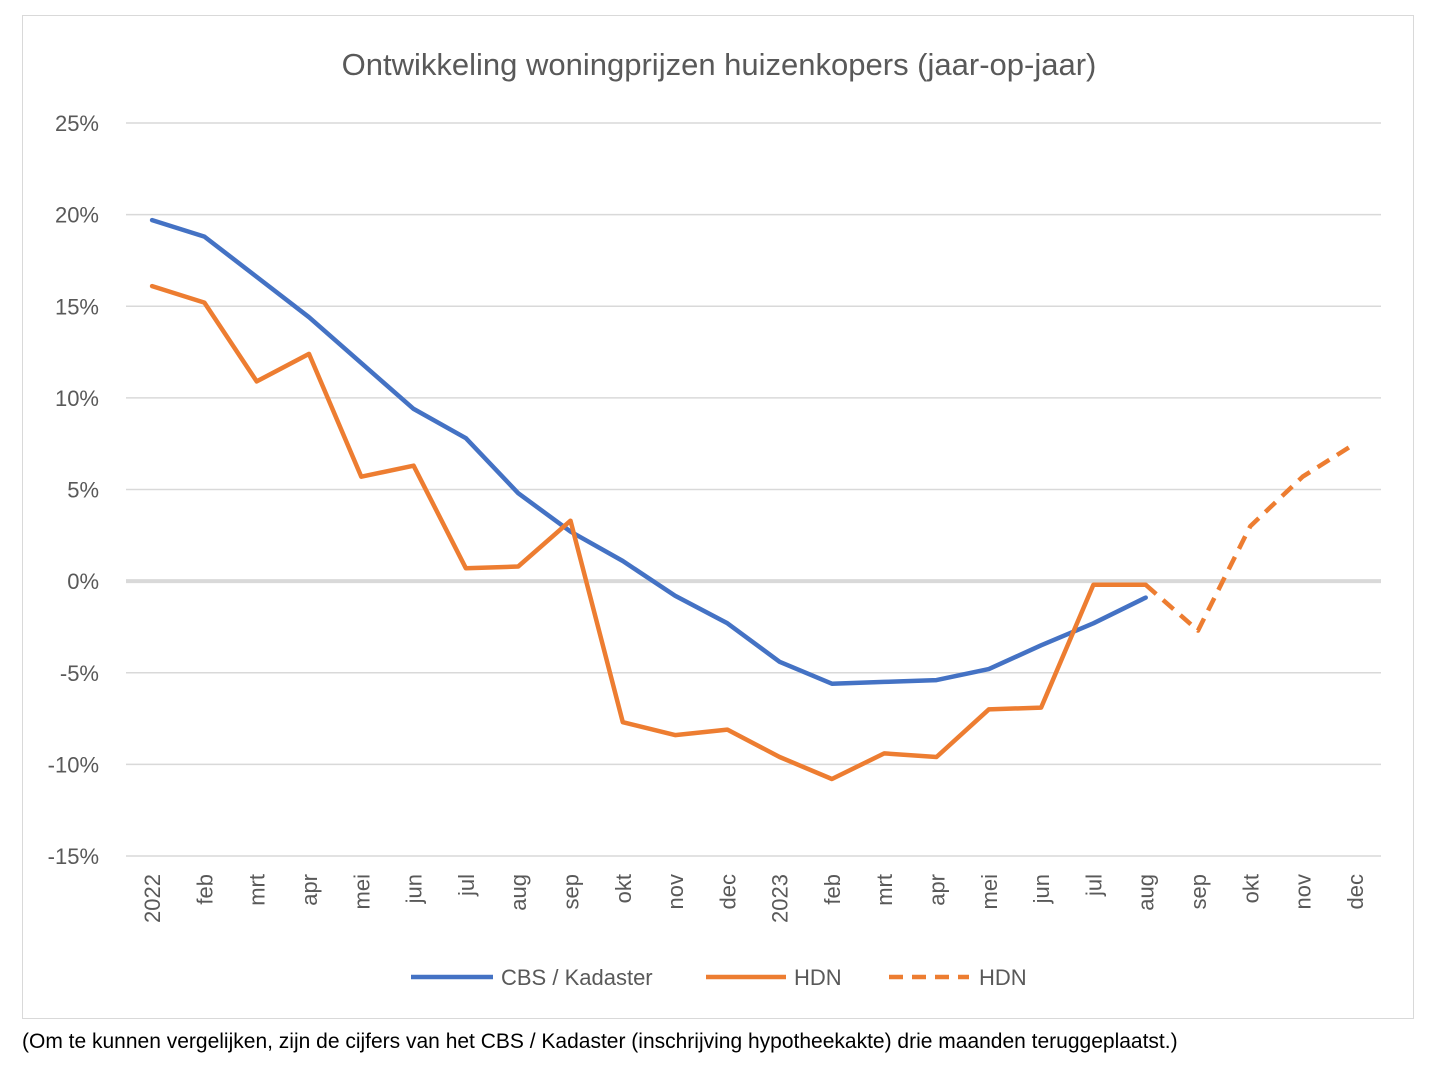 The width and height of the screenshot is (1440, 1075). What do you see at coordinates (577, 977) in the screenshot?
I see `legend-label: CBS / Kadaster` at bounding box center [577, 977].